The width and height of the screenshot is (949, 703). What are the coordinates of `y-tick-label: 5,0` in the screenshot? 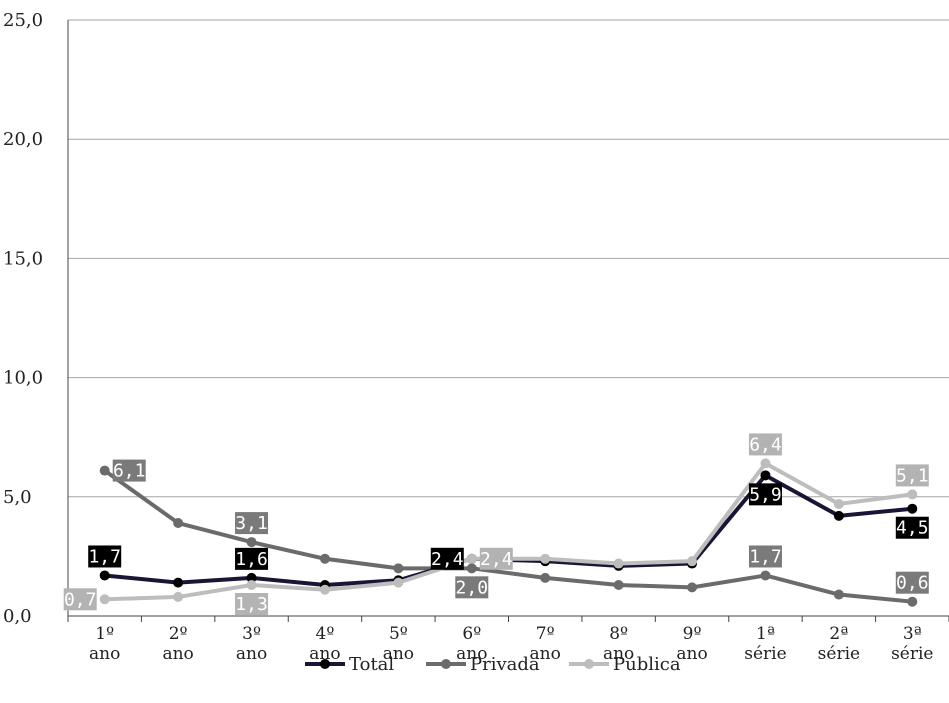 It's located at (17, 497).